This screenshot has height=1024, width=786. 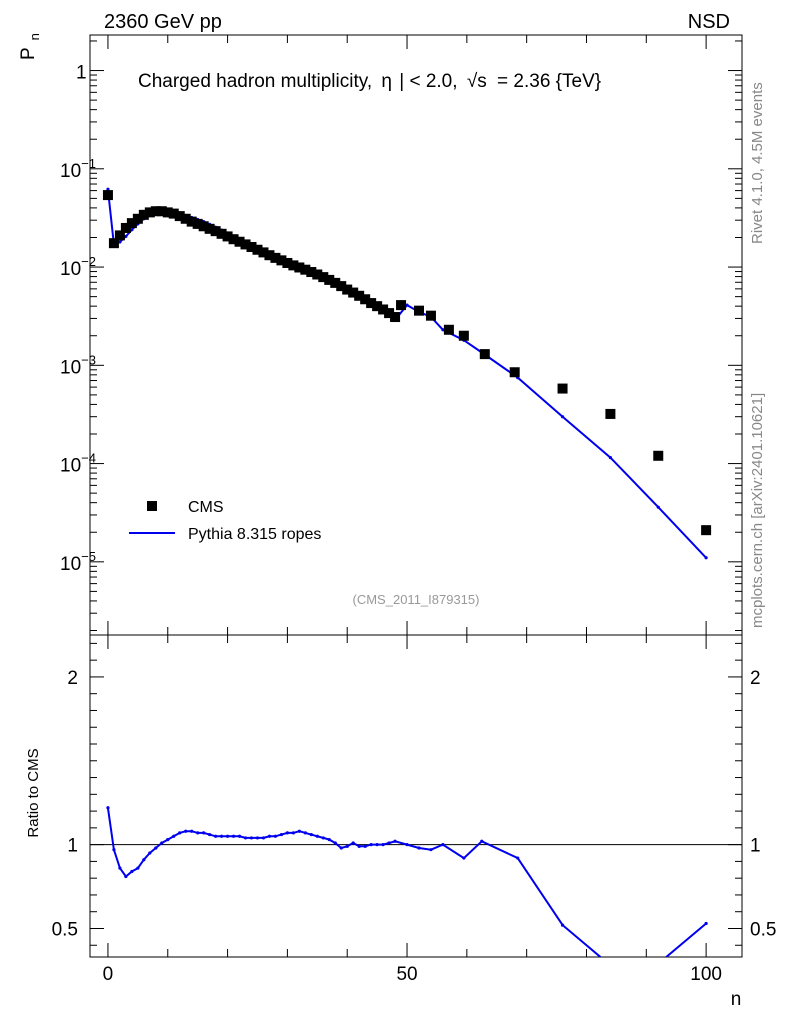 I want to click on ratio-y-tick-label-right: 2, so click(x=755, y=678).